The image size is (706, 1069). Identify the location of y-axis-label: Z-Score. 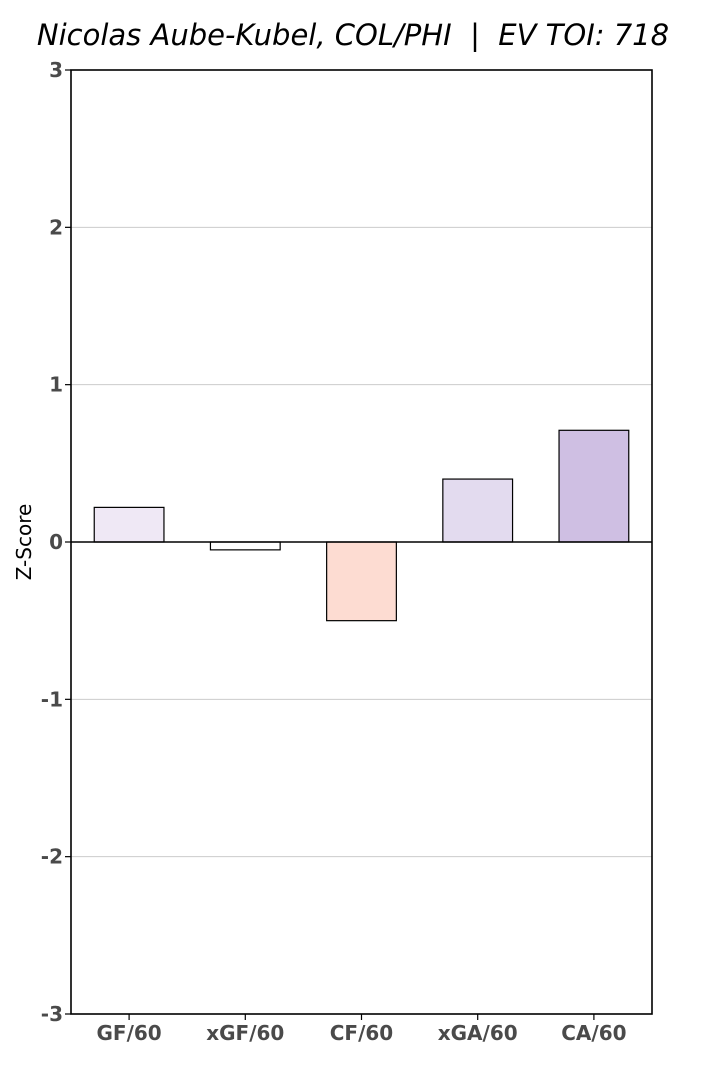
(24, 542).